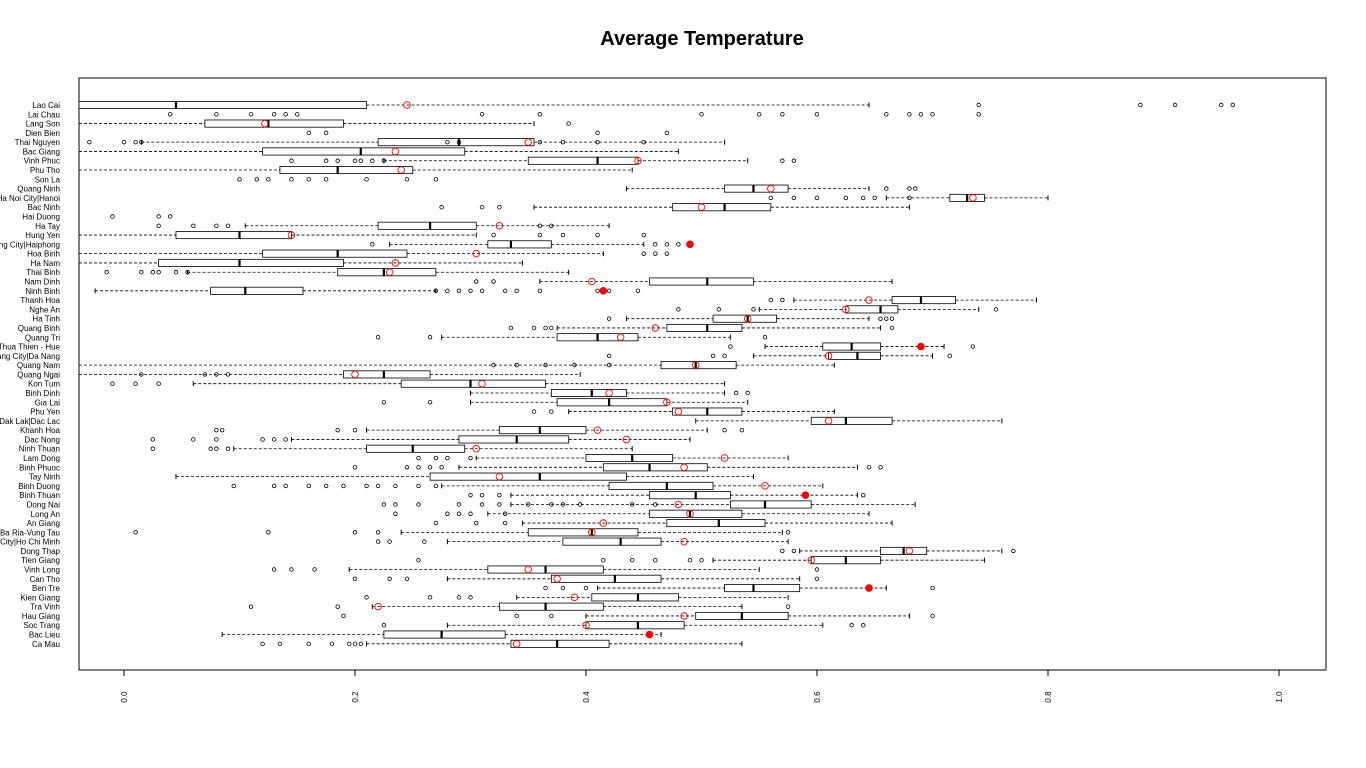  Describe the element at coordinates (37, 142) in the screenshot. I see `category-label: Thai Nguyen` at that location.